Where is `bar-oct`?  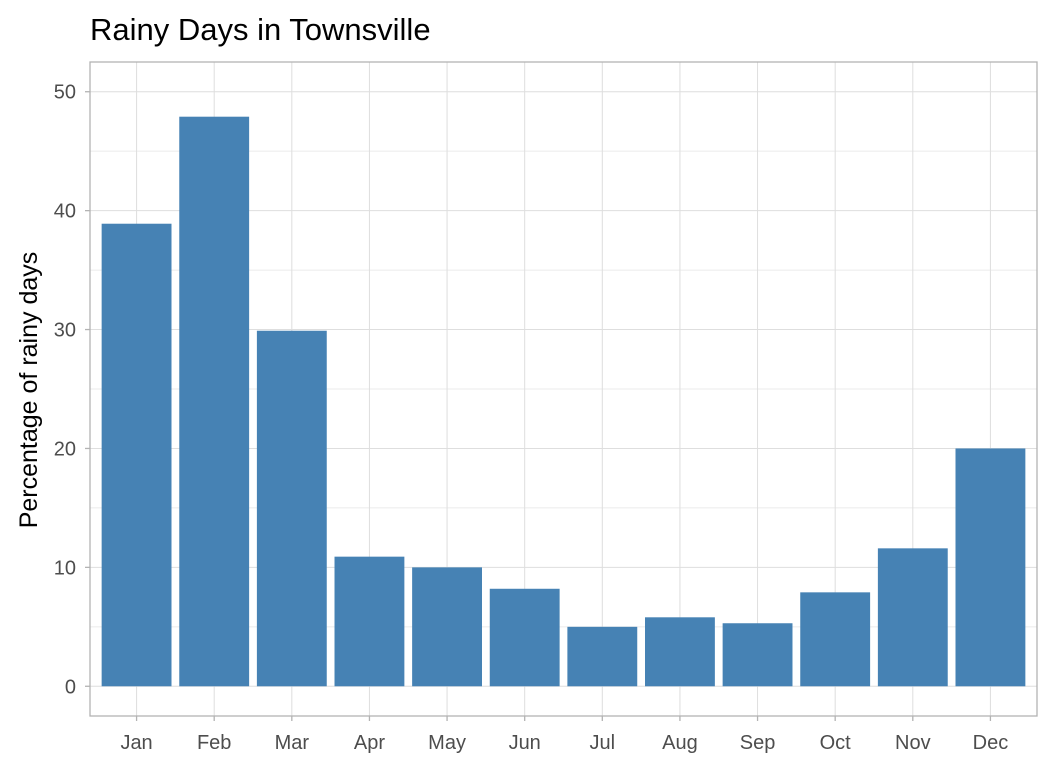 bar-oct is located at coordinates (835, 639).